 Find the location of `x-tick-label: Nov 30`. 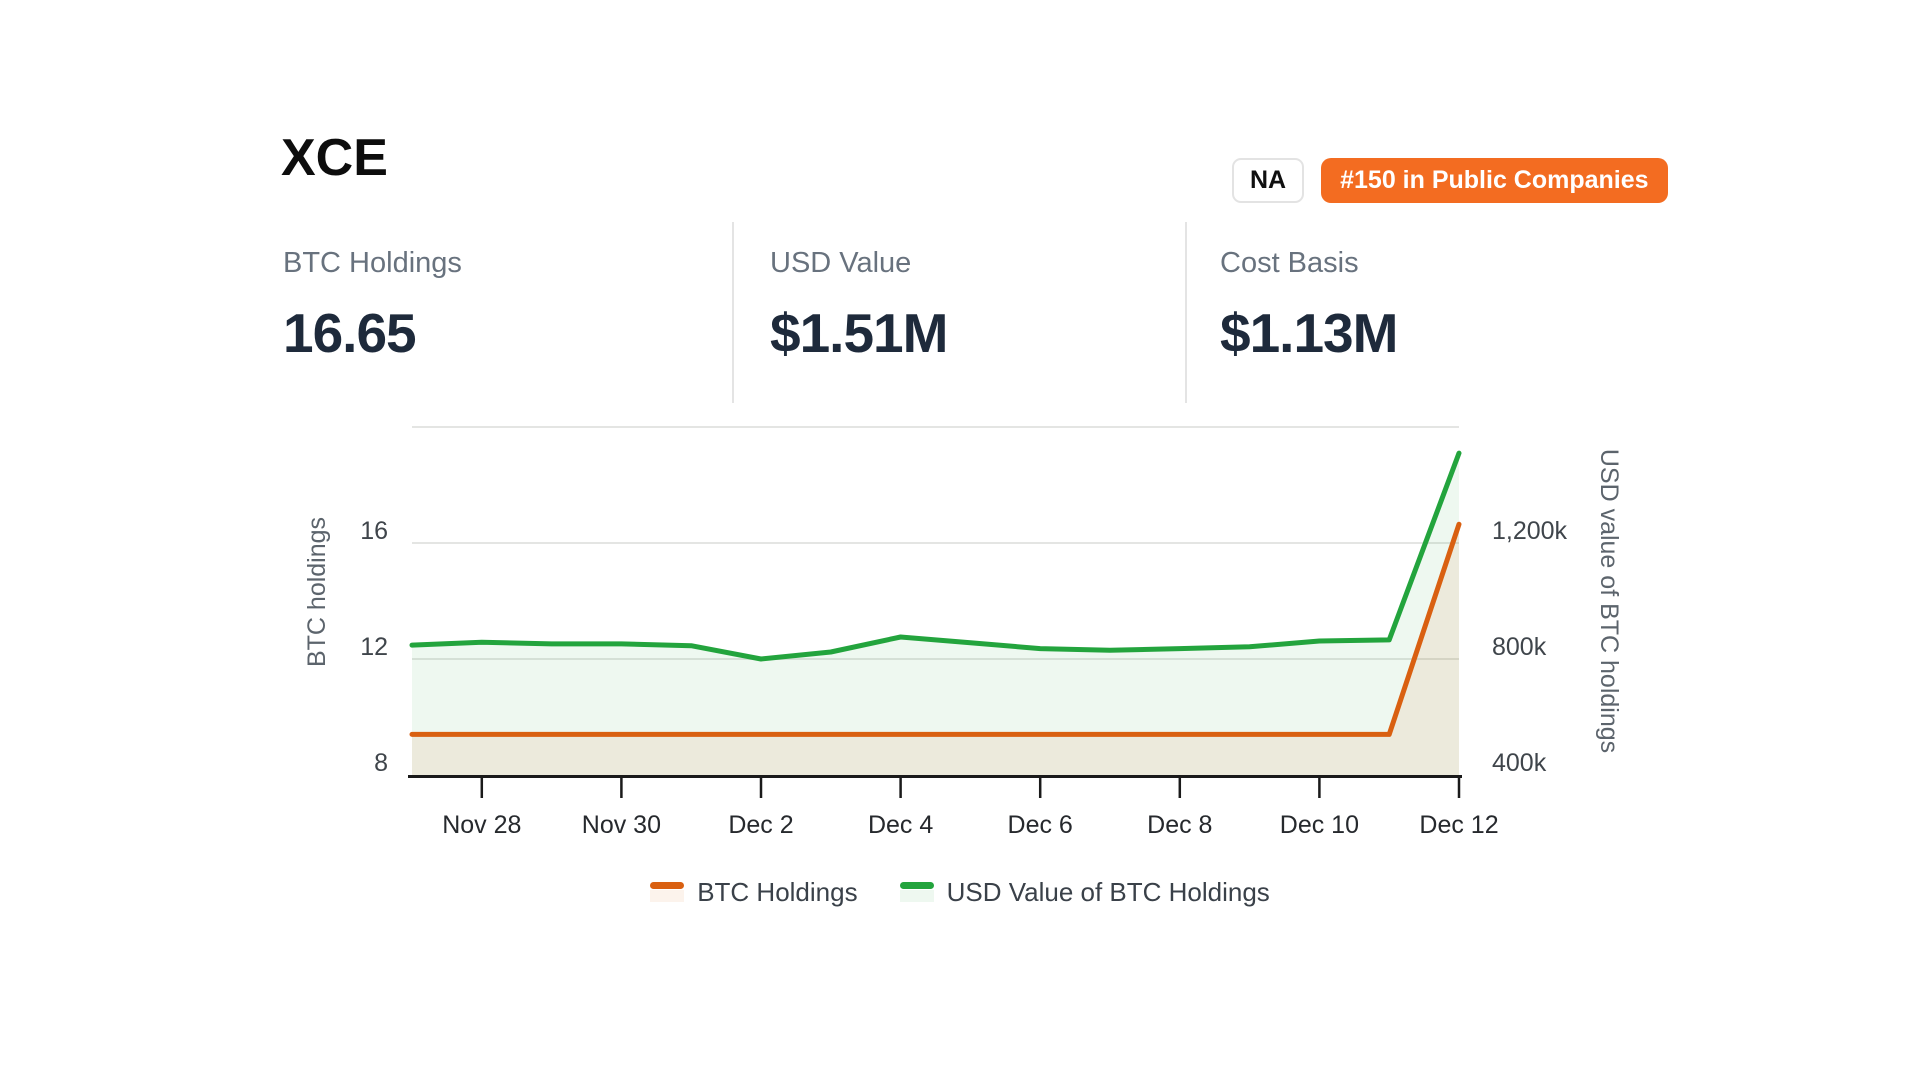

x-tick-label: Nov 30 is located at coordinates (621, 825).